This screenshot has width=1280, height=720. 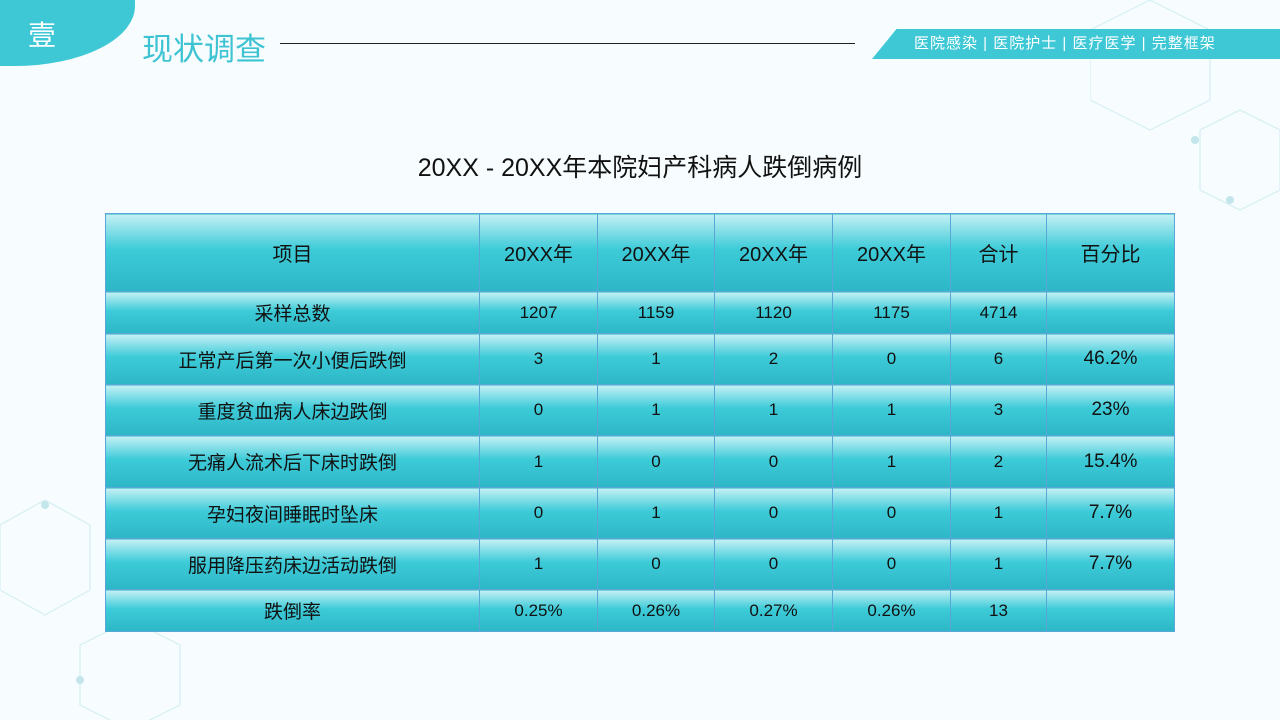 I want to click on section-badge, so click(x=67, y=33).